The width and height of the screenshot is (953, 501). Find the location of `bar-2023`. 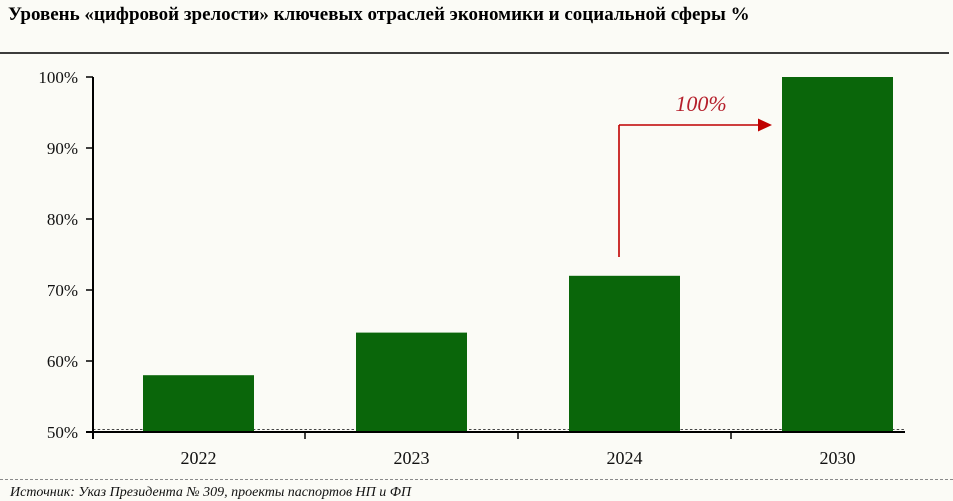

bar-2023 is located at coordinates (411, 382).